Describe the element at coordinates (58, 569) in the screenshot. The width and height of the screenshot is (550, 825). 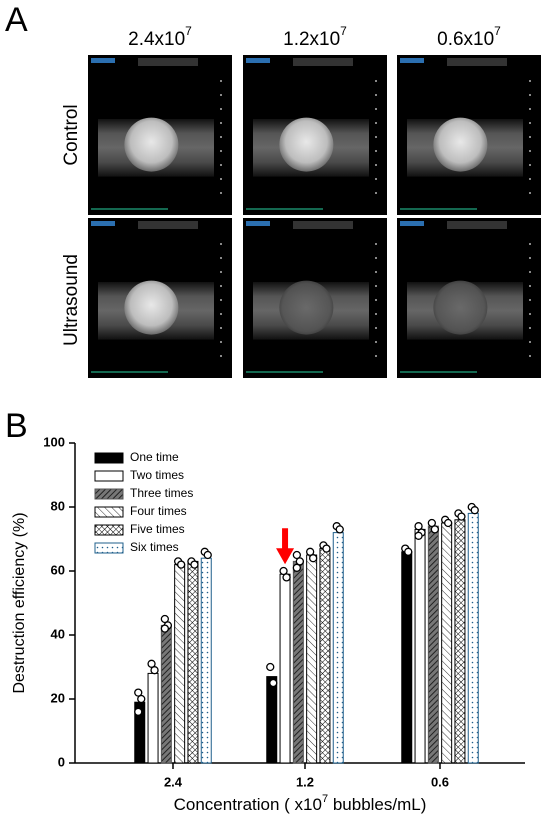
I see `y-tick-label: 60` at that location.